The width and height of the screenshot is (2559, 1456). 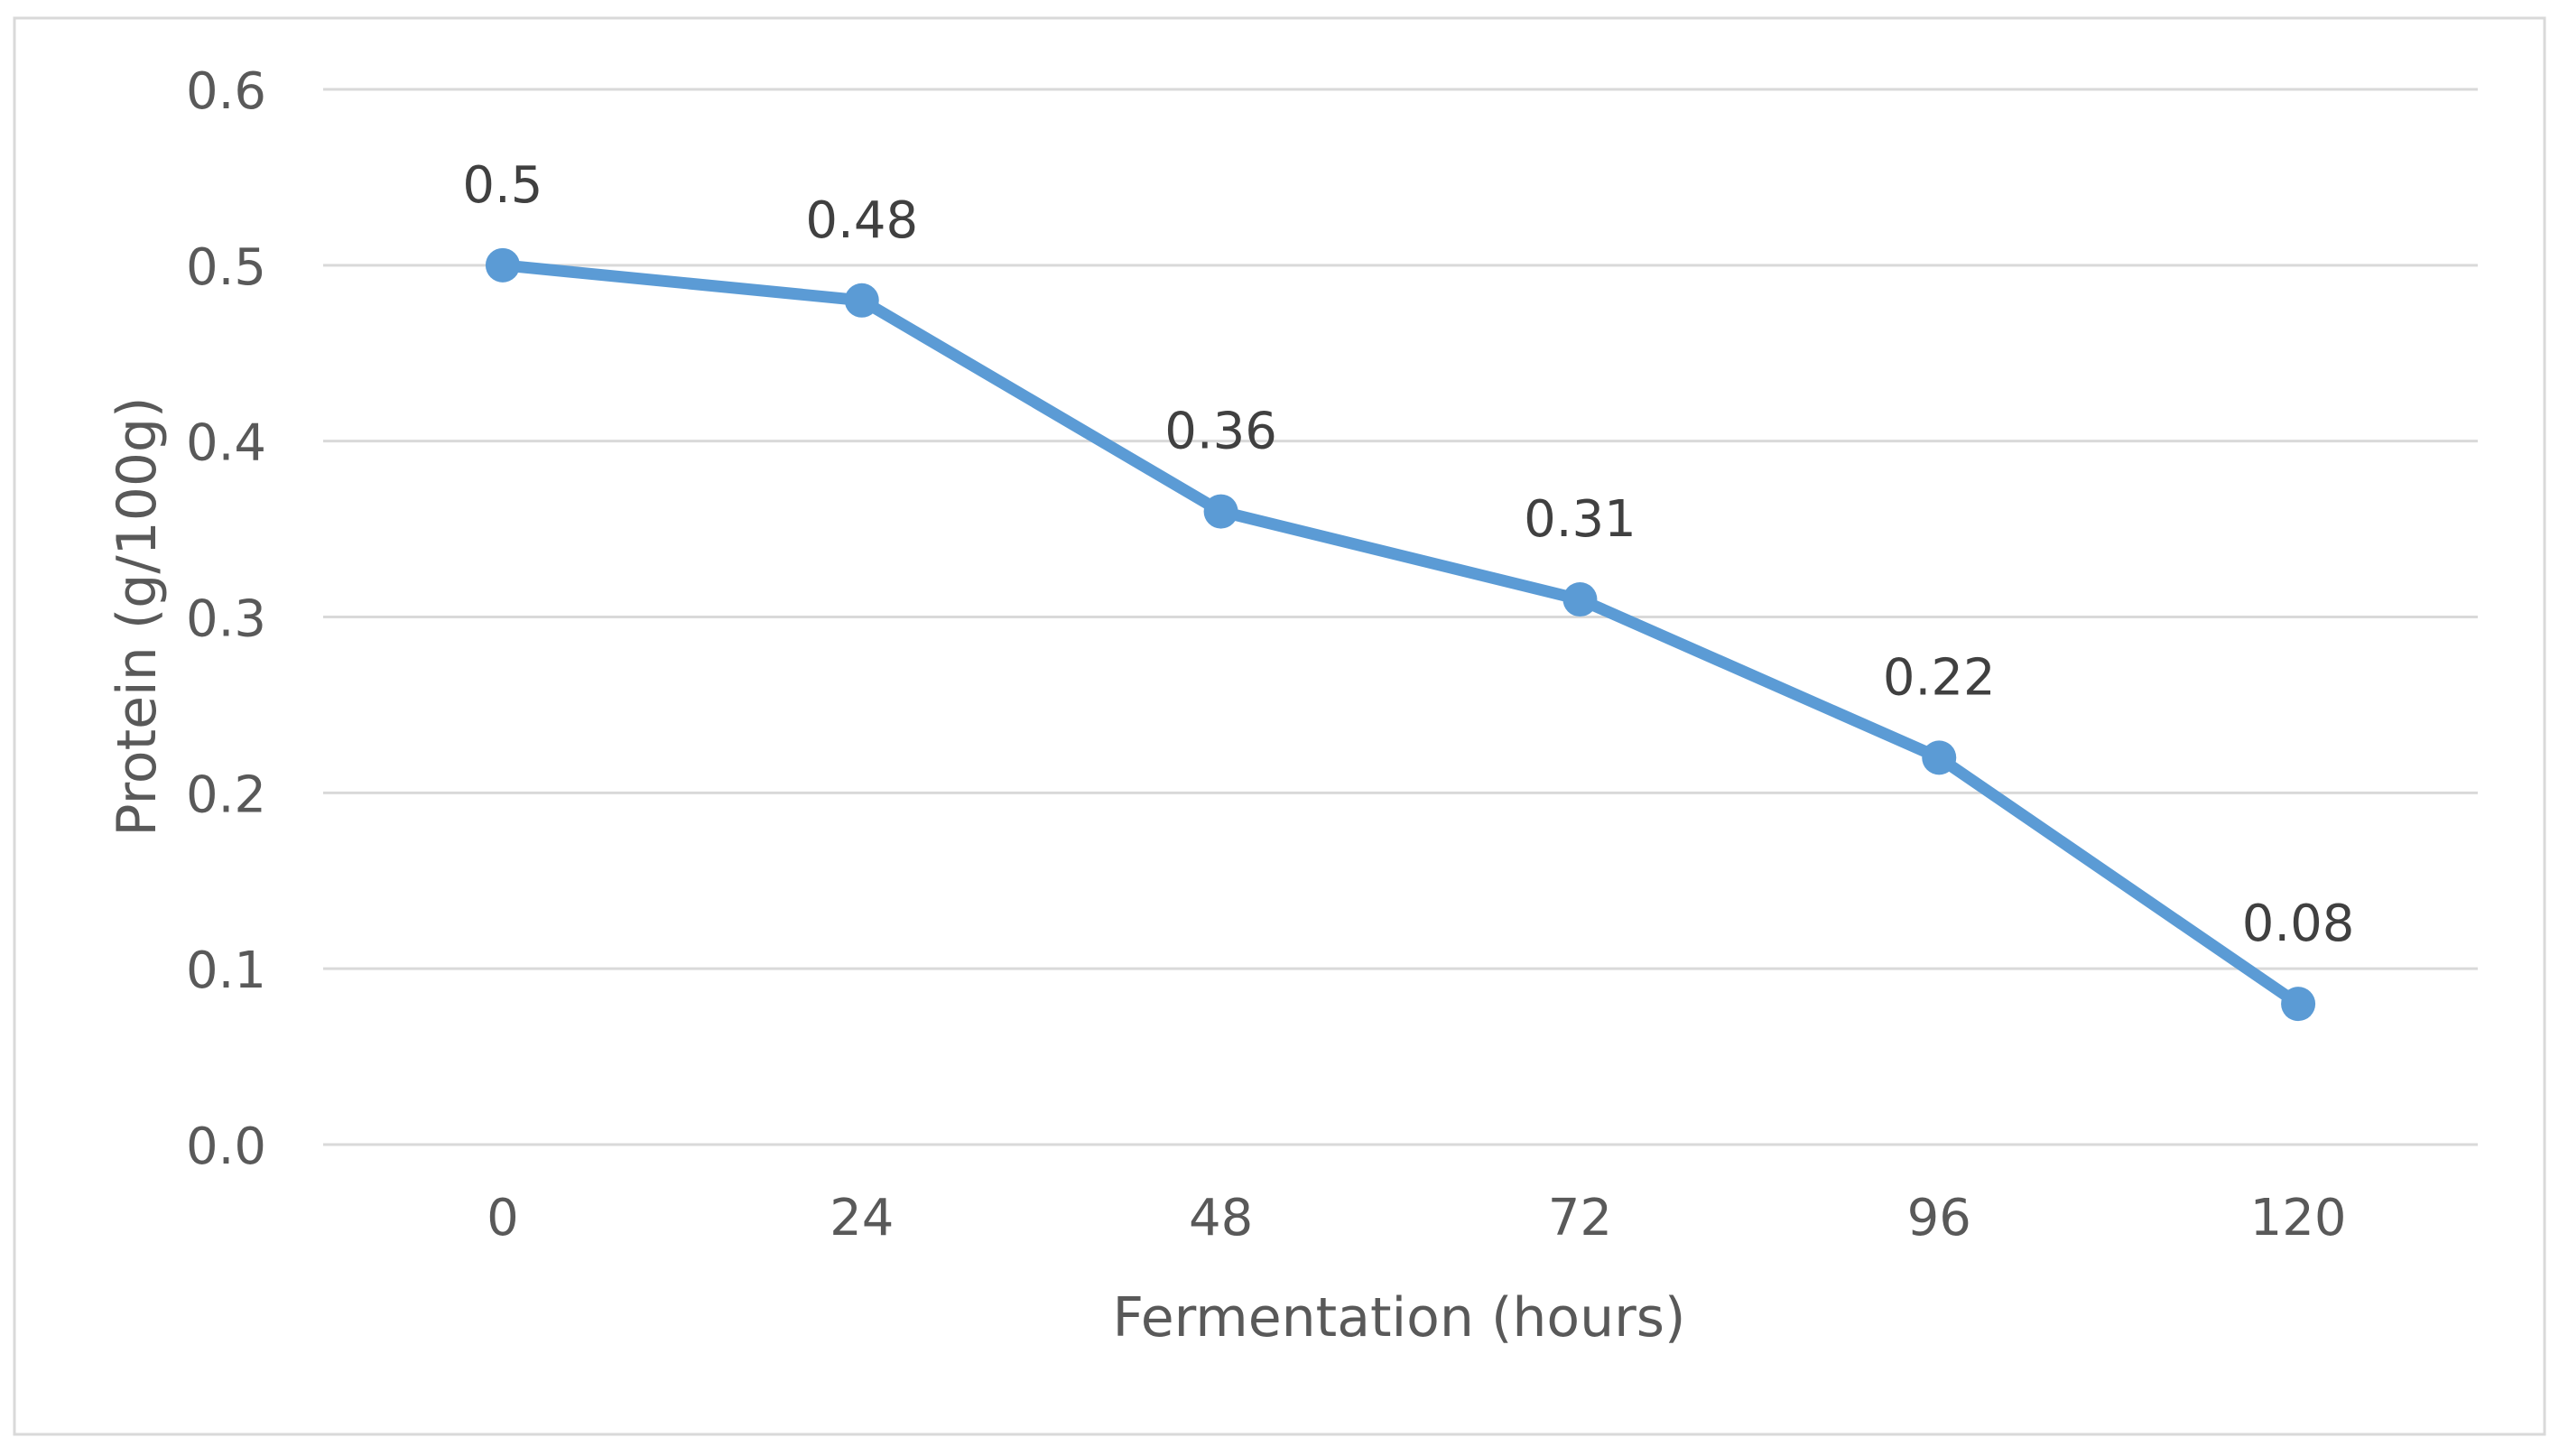 I want to click on y-tick-label: 0.2, so click(x=226, y=794).